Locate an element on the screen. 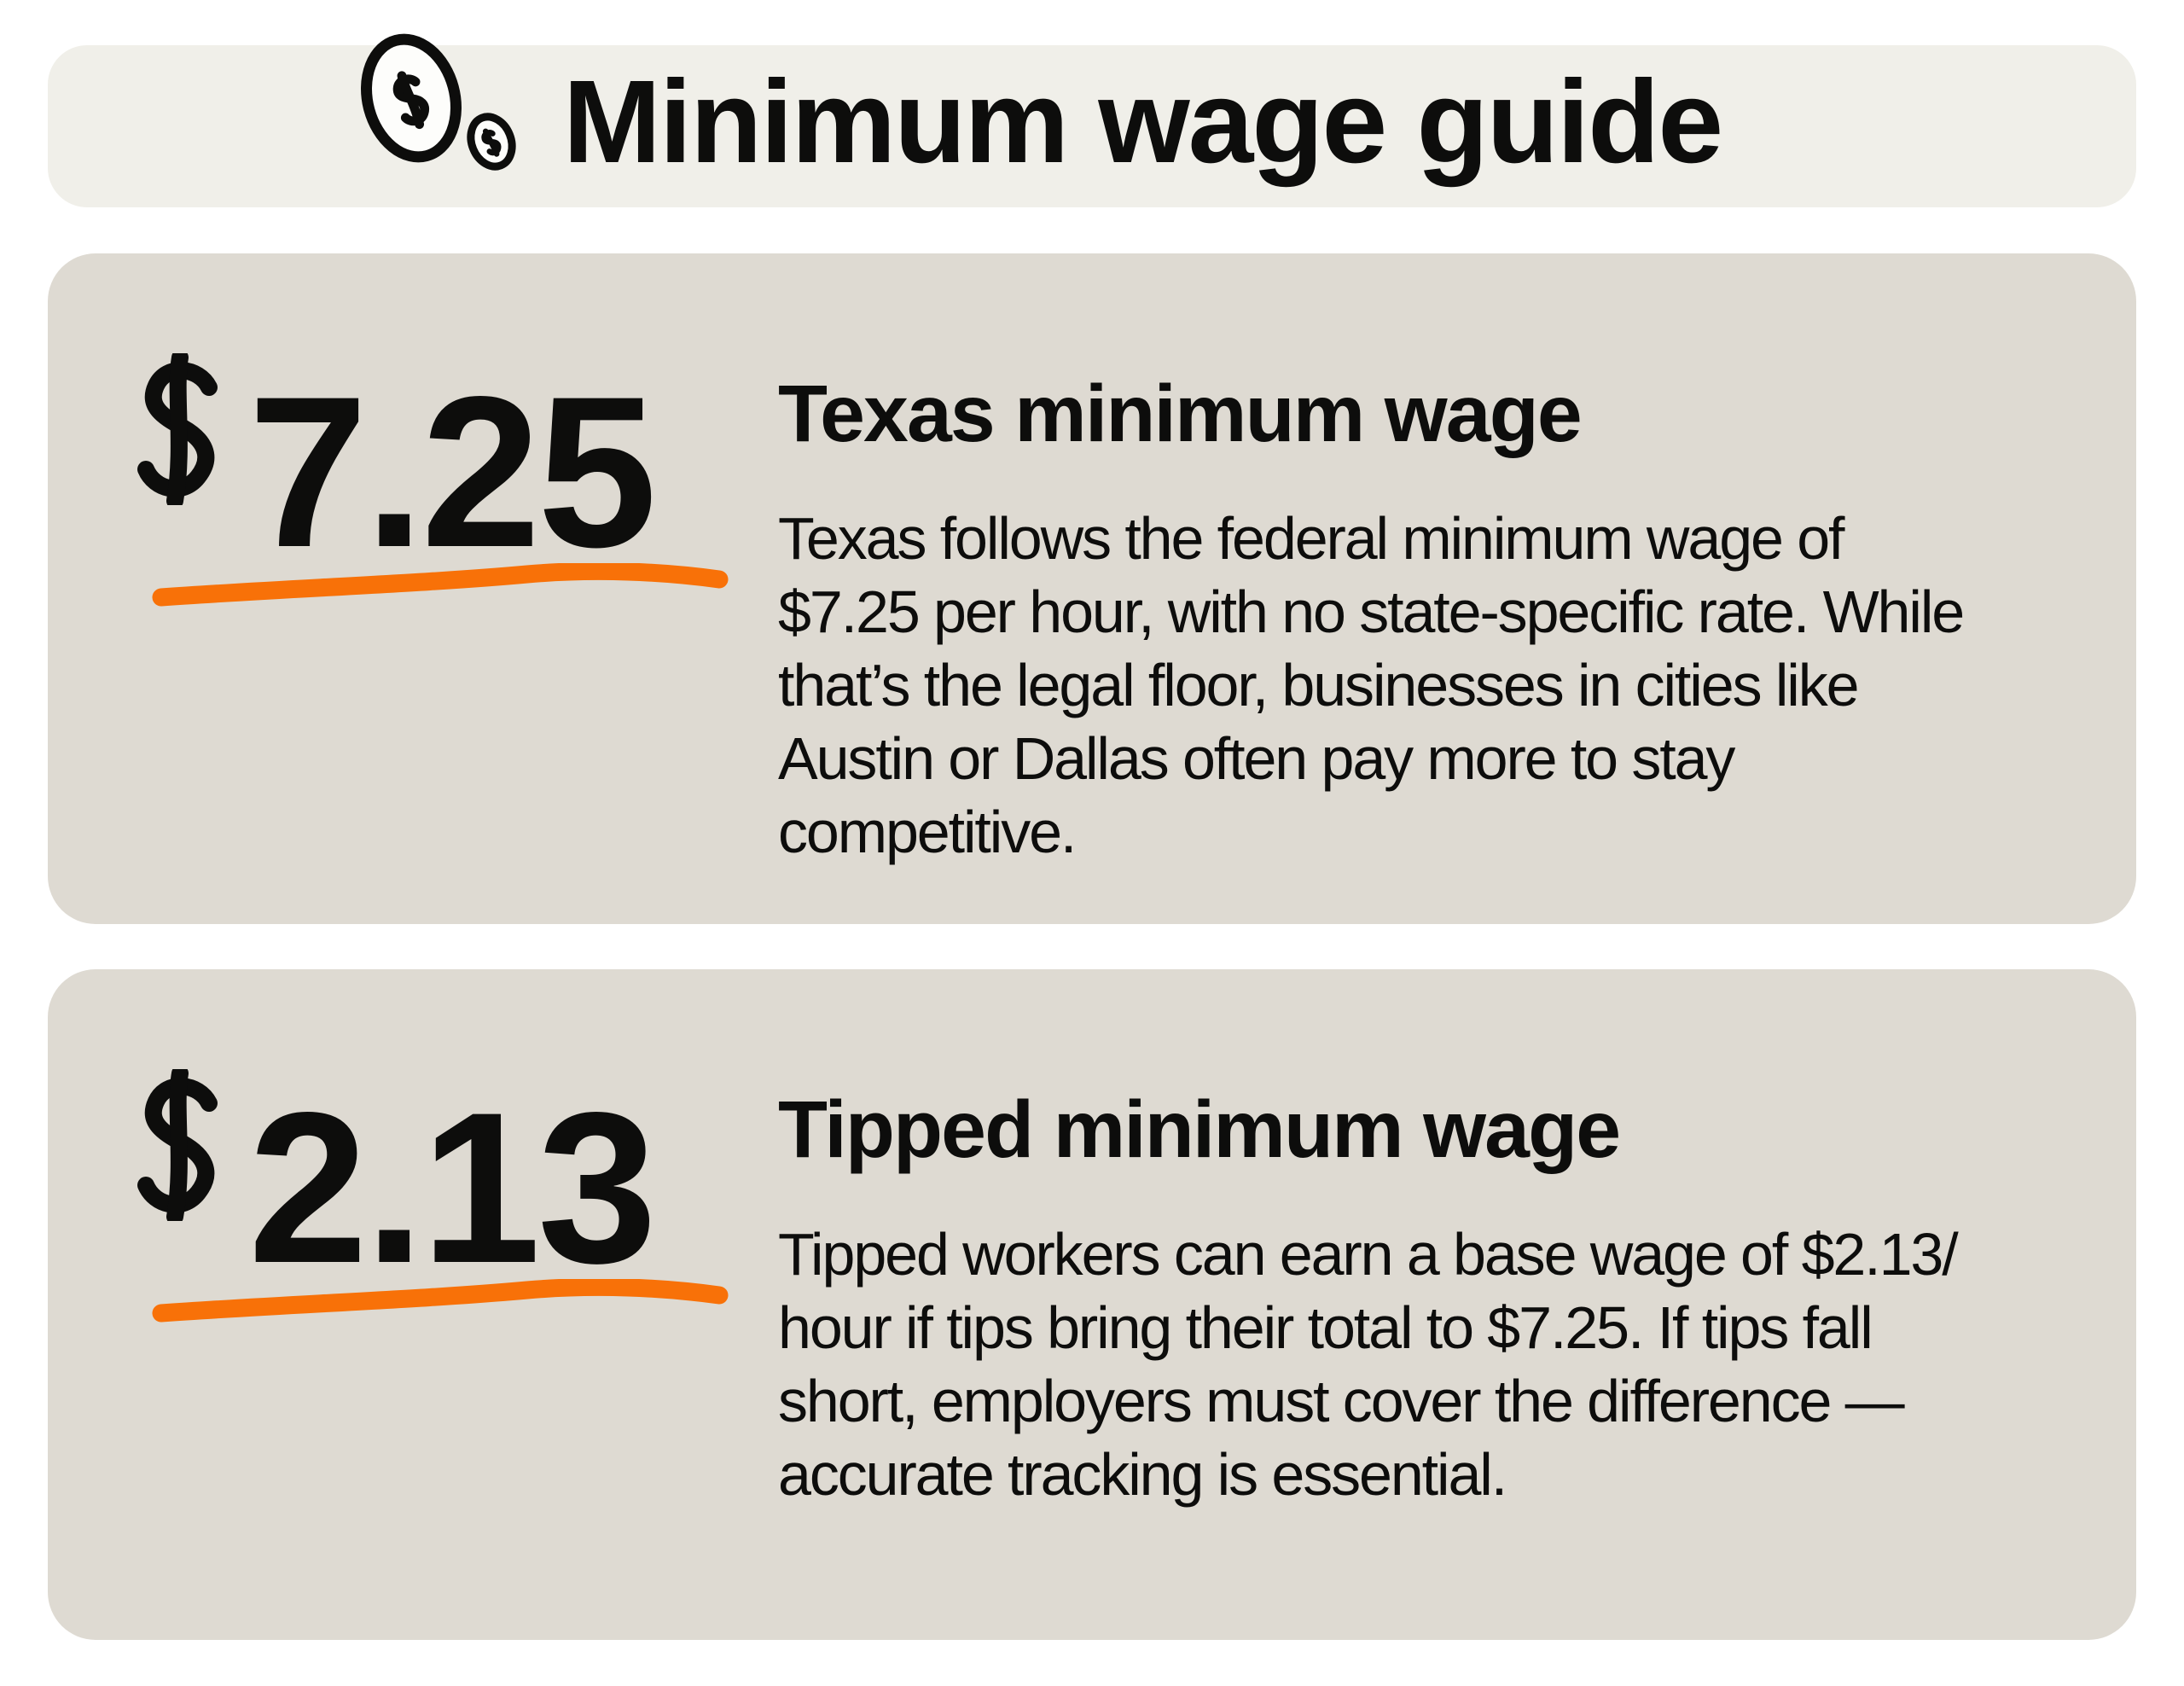 This screenshot has width=2184, height=1686. wage-amount: 7.25 is located at coordinates (395, 472).